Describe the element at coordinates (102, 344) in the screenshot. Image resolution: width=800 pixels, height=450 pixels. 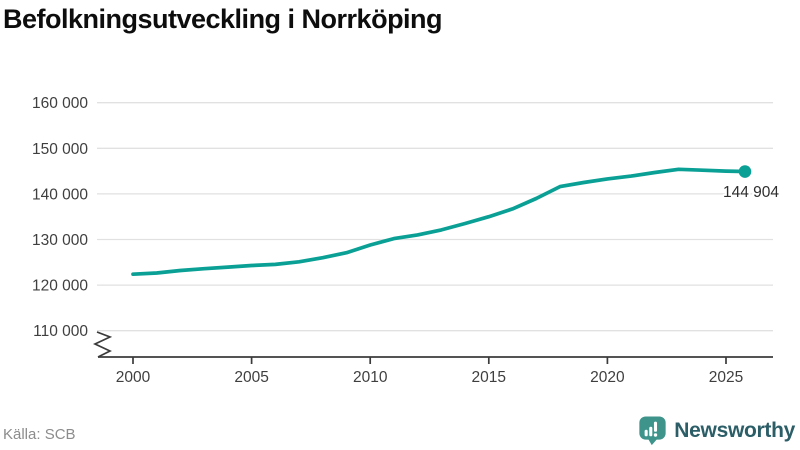
I see `axis-break-icon` at that location.